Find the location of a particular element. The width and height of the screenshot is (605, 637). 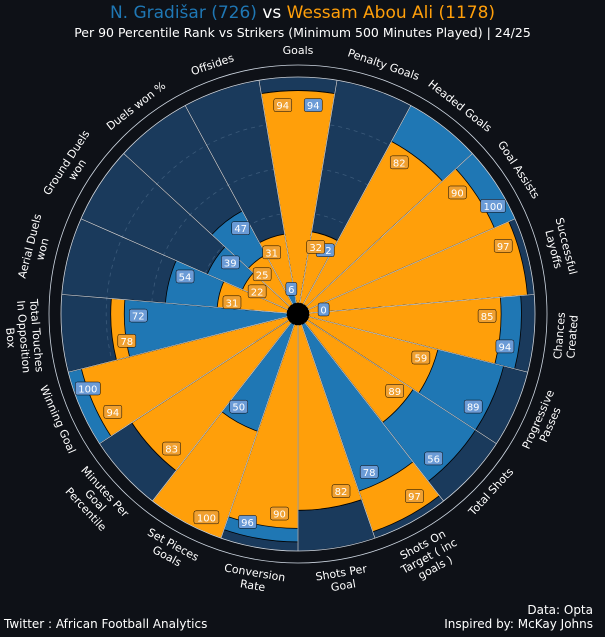

value-label-player-a: 32 is located at coordinates (325, 251).